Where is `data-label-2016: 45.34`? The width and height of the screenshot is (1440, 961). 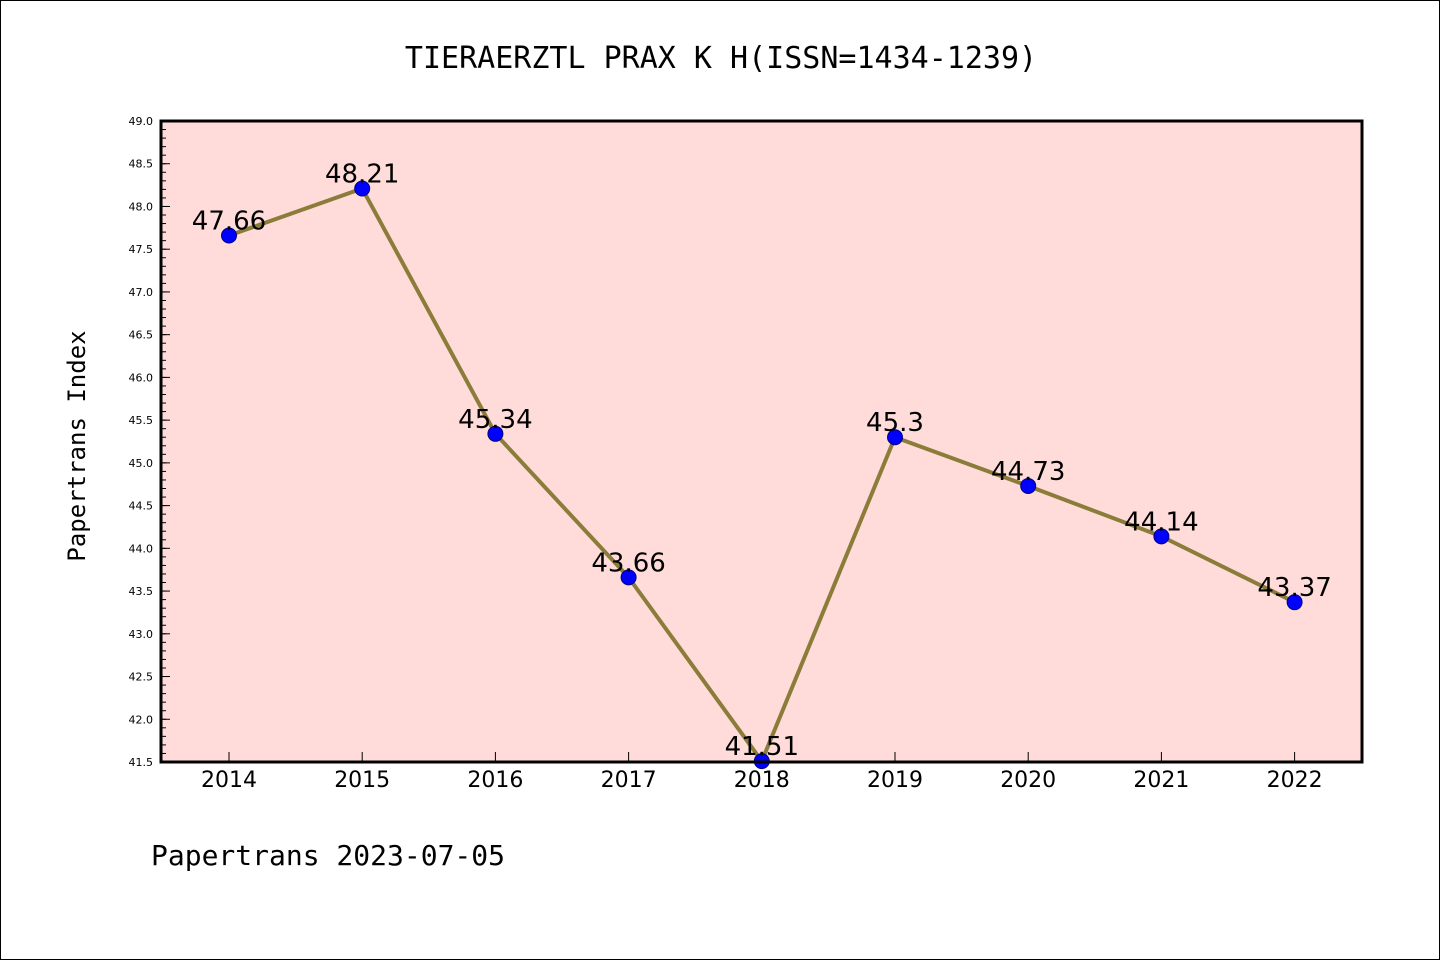
data-label-2016: 45.34 is located at coordinates (495, 420).